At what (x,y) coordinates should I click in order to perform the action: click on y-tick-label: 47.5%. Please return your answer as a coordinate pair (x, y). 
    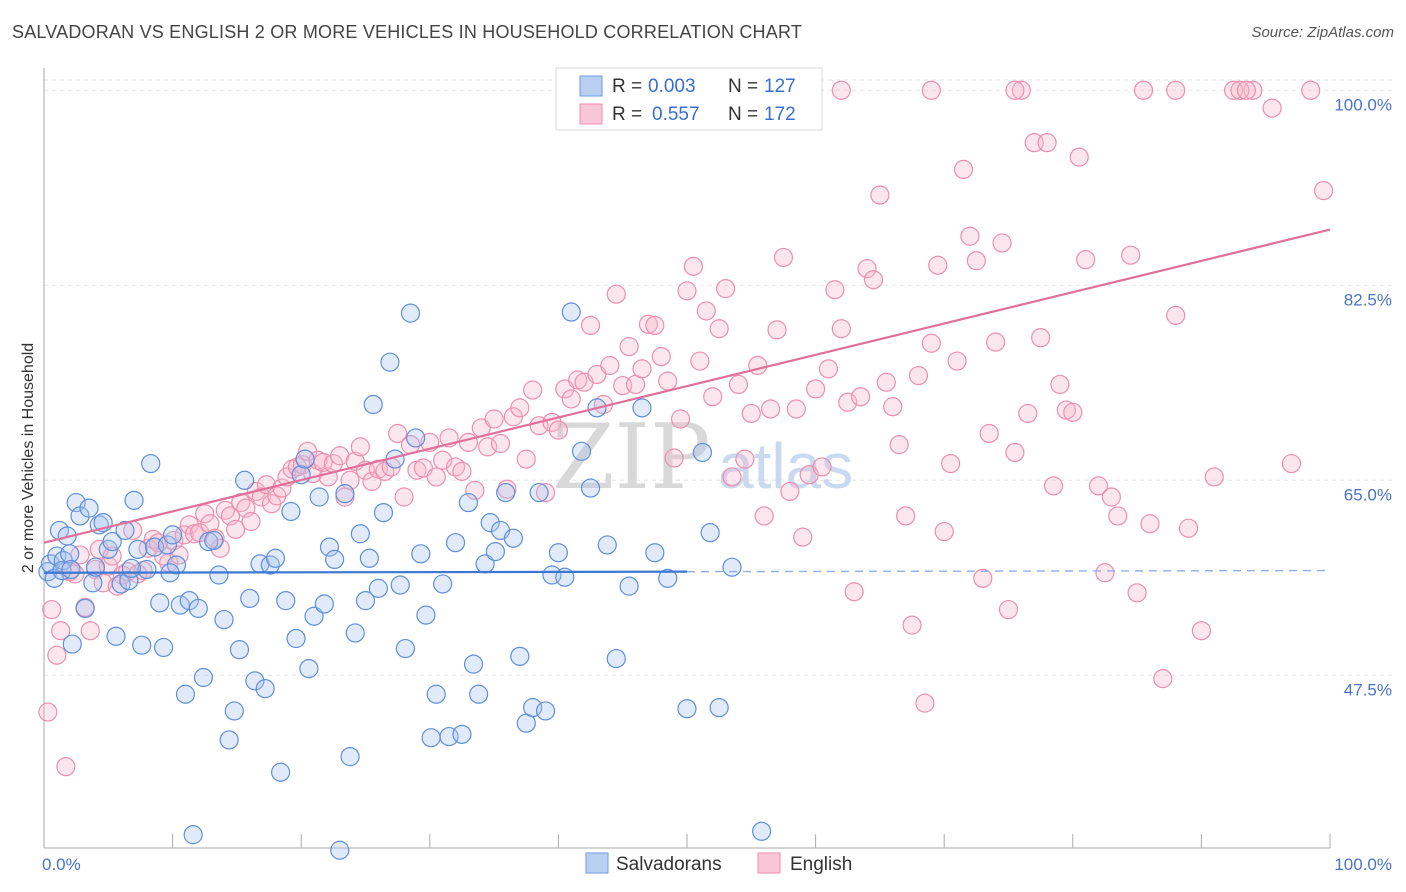
    Looking at the image, I should click on (1368, 689).